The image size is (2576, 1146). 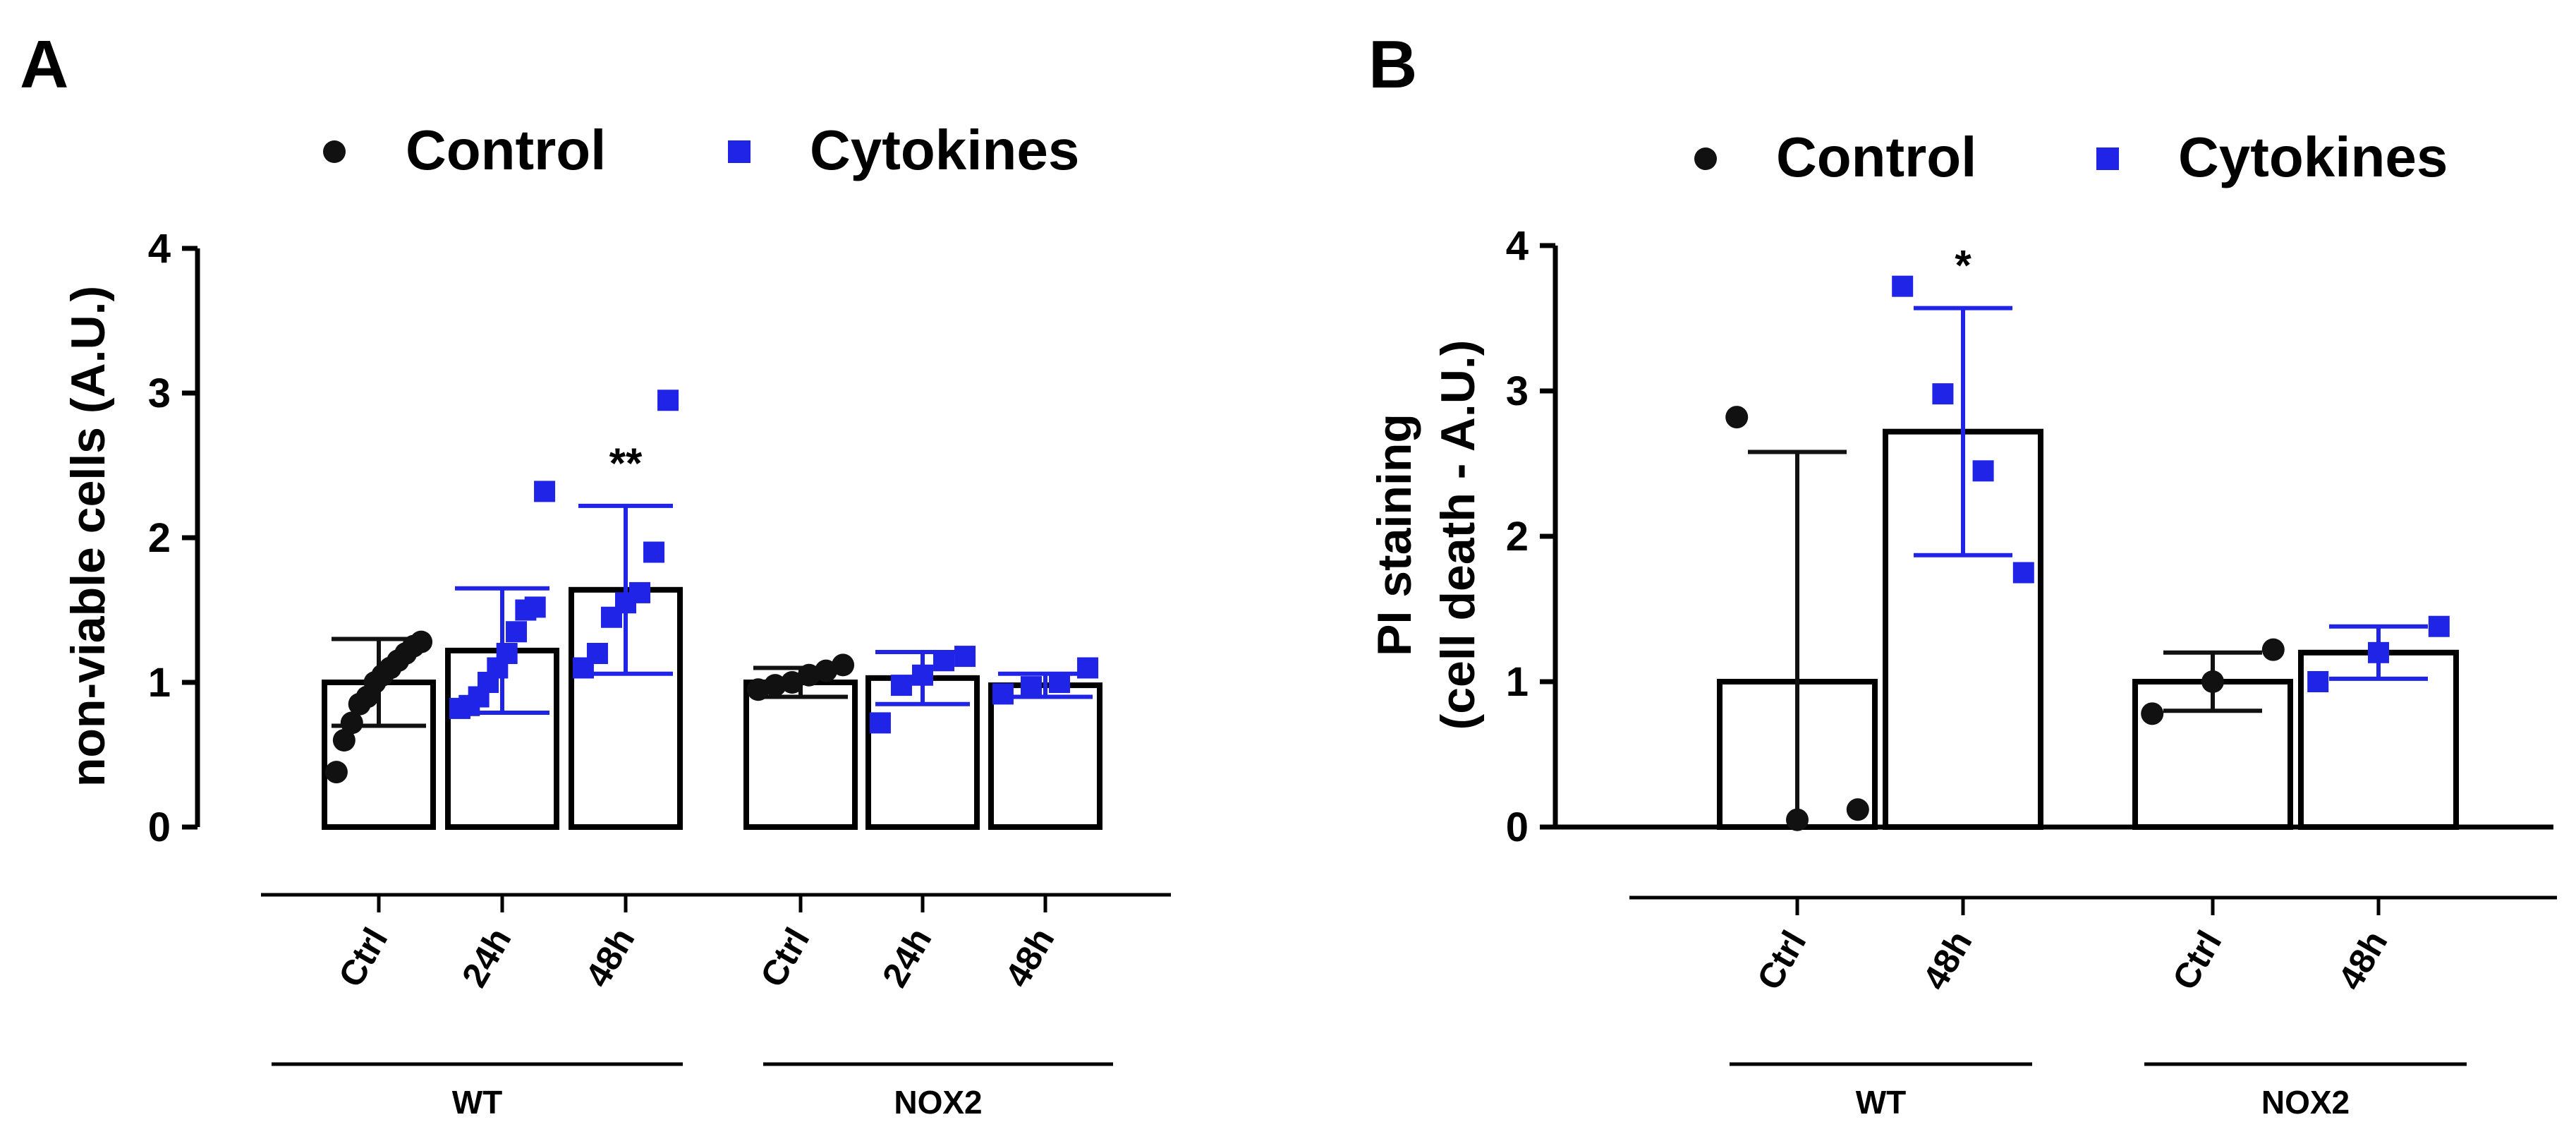 What do you see at coordinates (334, 152) in the screenshot?
I see `legend-a-control-marker` at bounding box center [334, 152].